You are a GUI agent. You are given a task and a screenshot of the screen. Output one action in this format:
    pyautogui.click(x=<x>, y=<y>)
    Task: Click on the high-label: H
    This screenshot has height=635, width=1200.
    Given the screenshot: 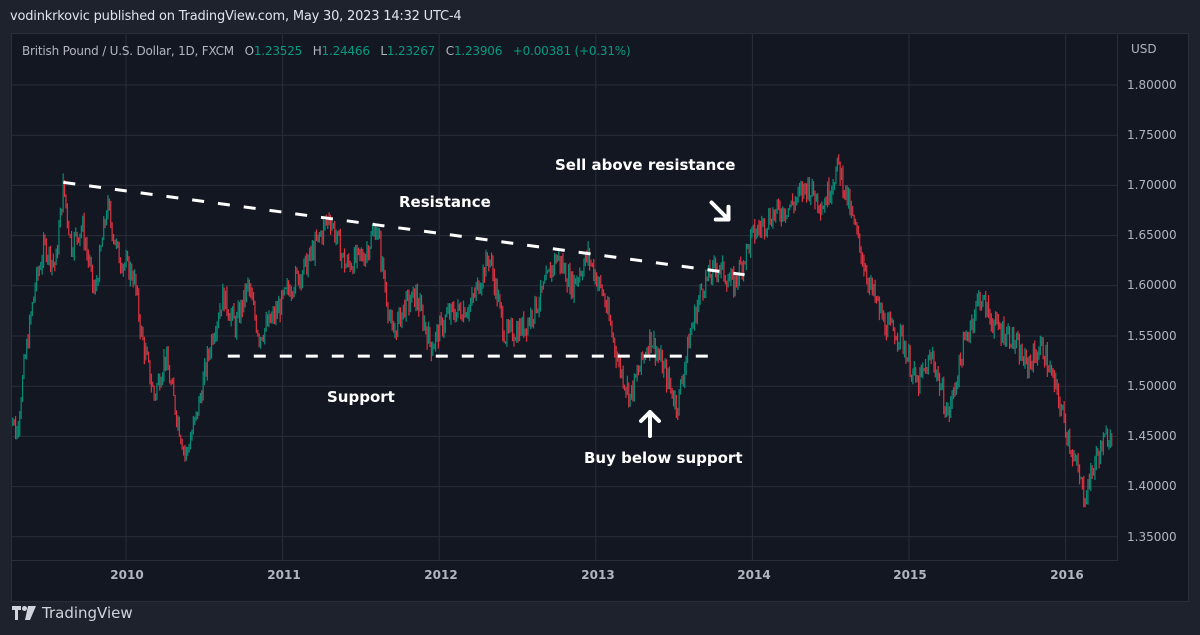 What is the action you would take?
    pyautogui.click(x=317, y=51)
    